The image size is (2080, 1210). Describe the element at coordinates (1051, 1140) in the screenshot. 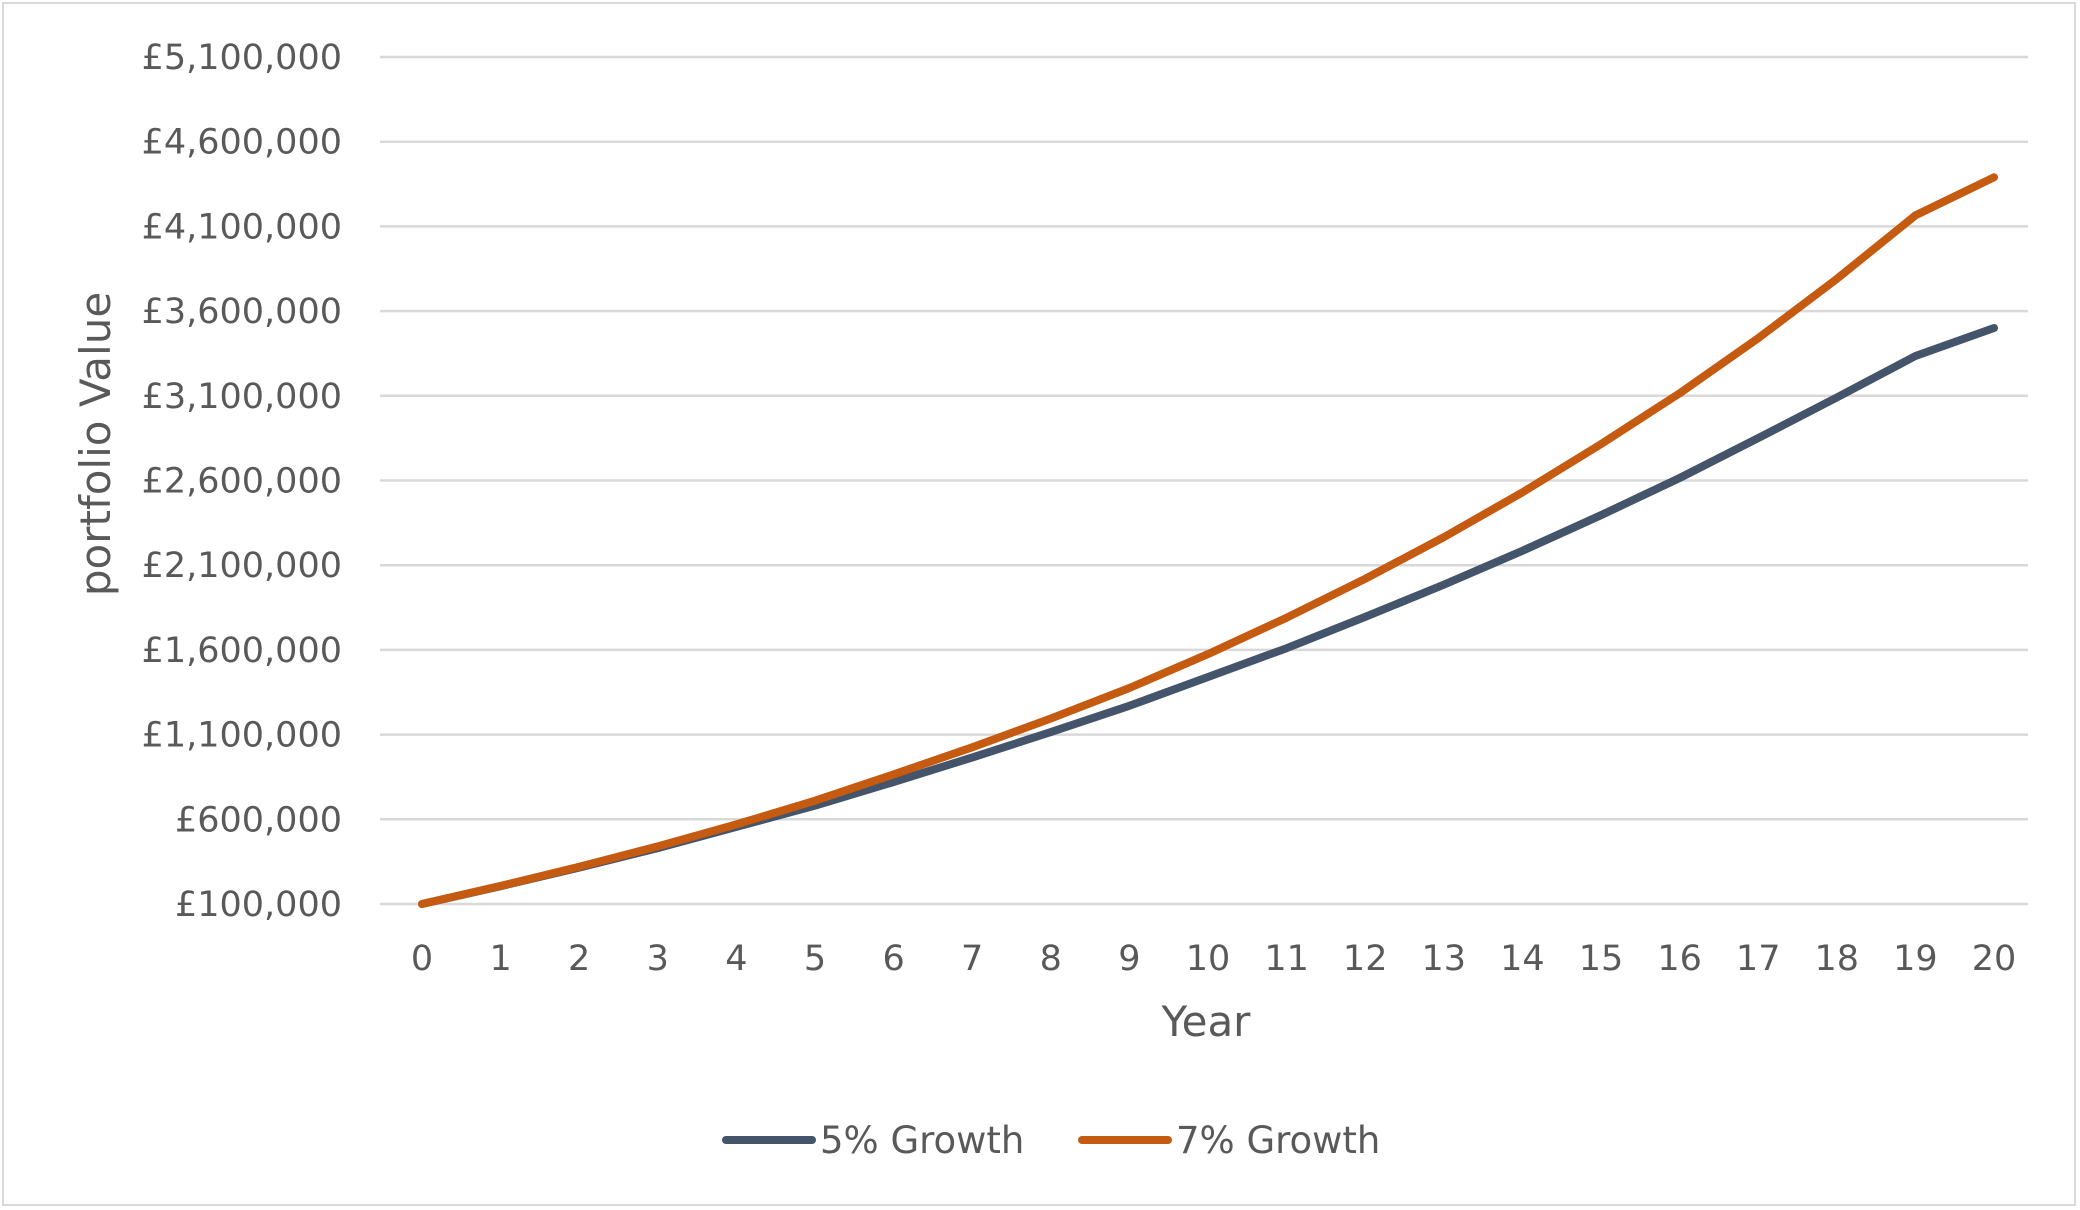

I see `legend: 5% Growth 7% Growth` at that location.